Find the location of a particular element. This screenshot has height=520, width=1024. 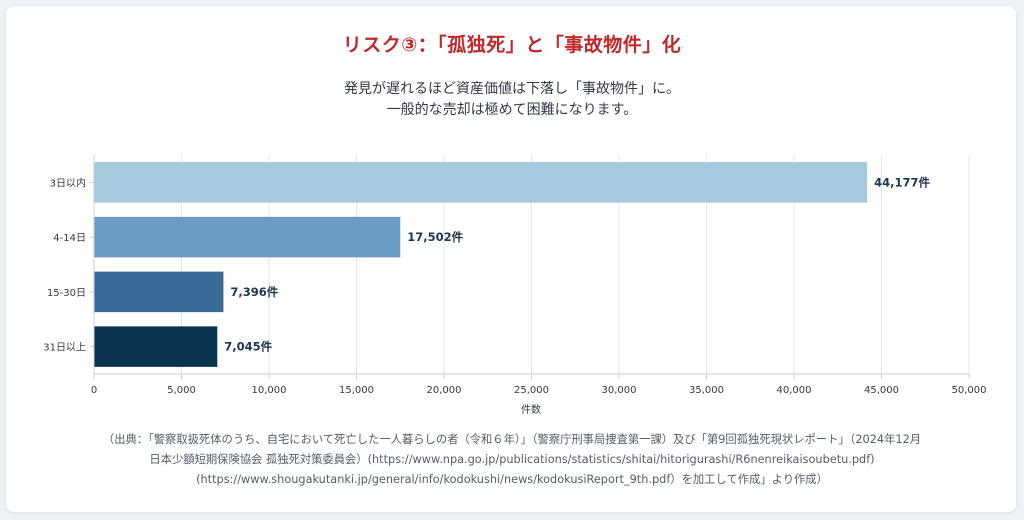

chart-title: リスク③：「孤独死」と「事故物件」化 is located at coordinates (512, 45).